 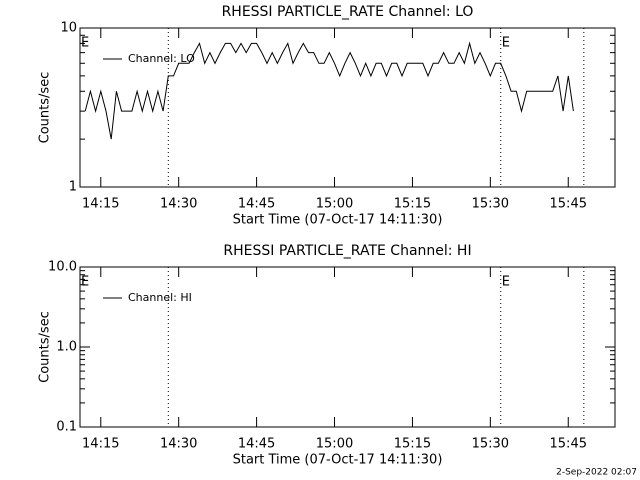 What do you see at coordinates (62, 267) in the screenshot?
I see `y-tick-label: 10.0` at bounding box center [62, 267].